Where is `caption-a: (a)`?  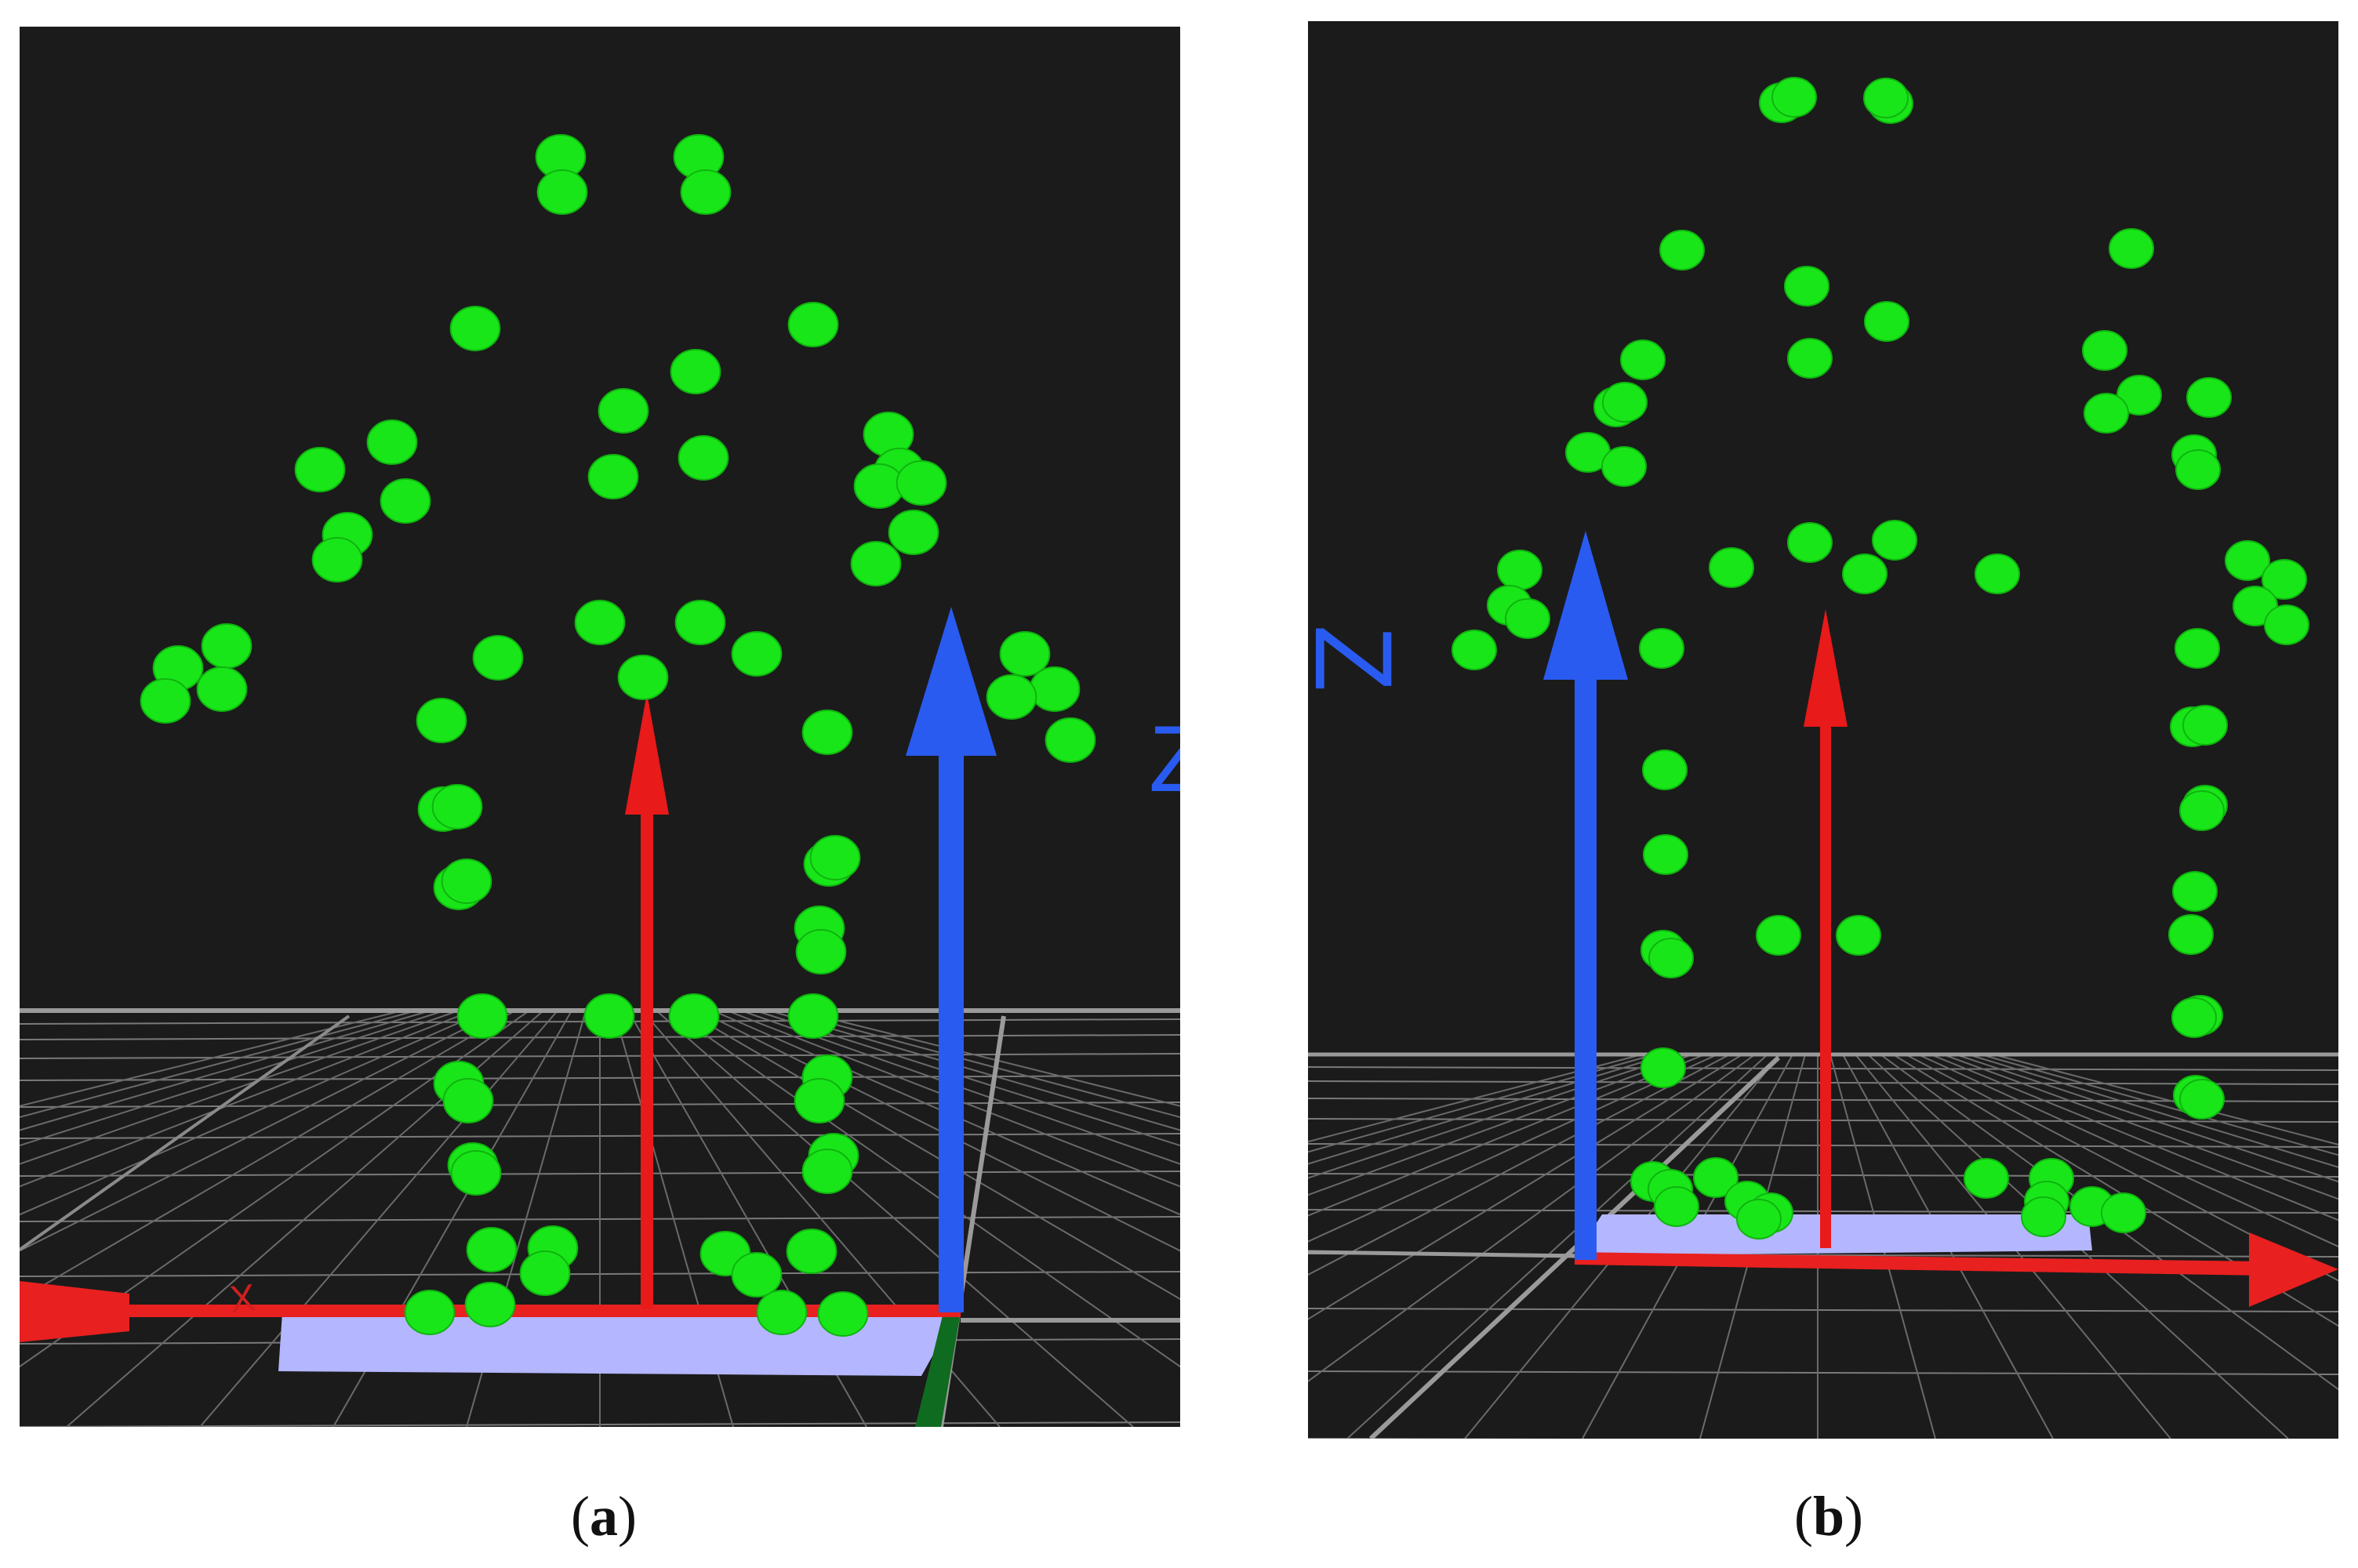 caption-a: (a) is located at coordinates (604, 1516).